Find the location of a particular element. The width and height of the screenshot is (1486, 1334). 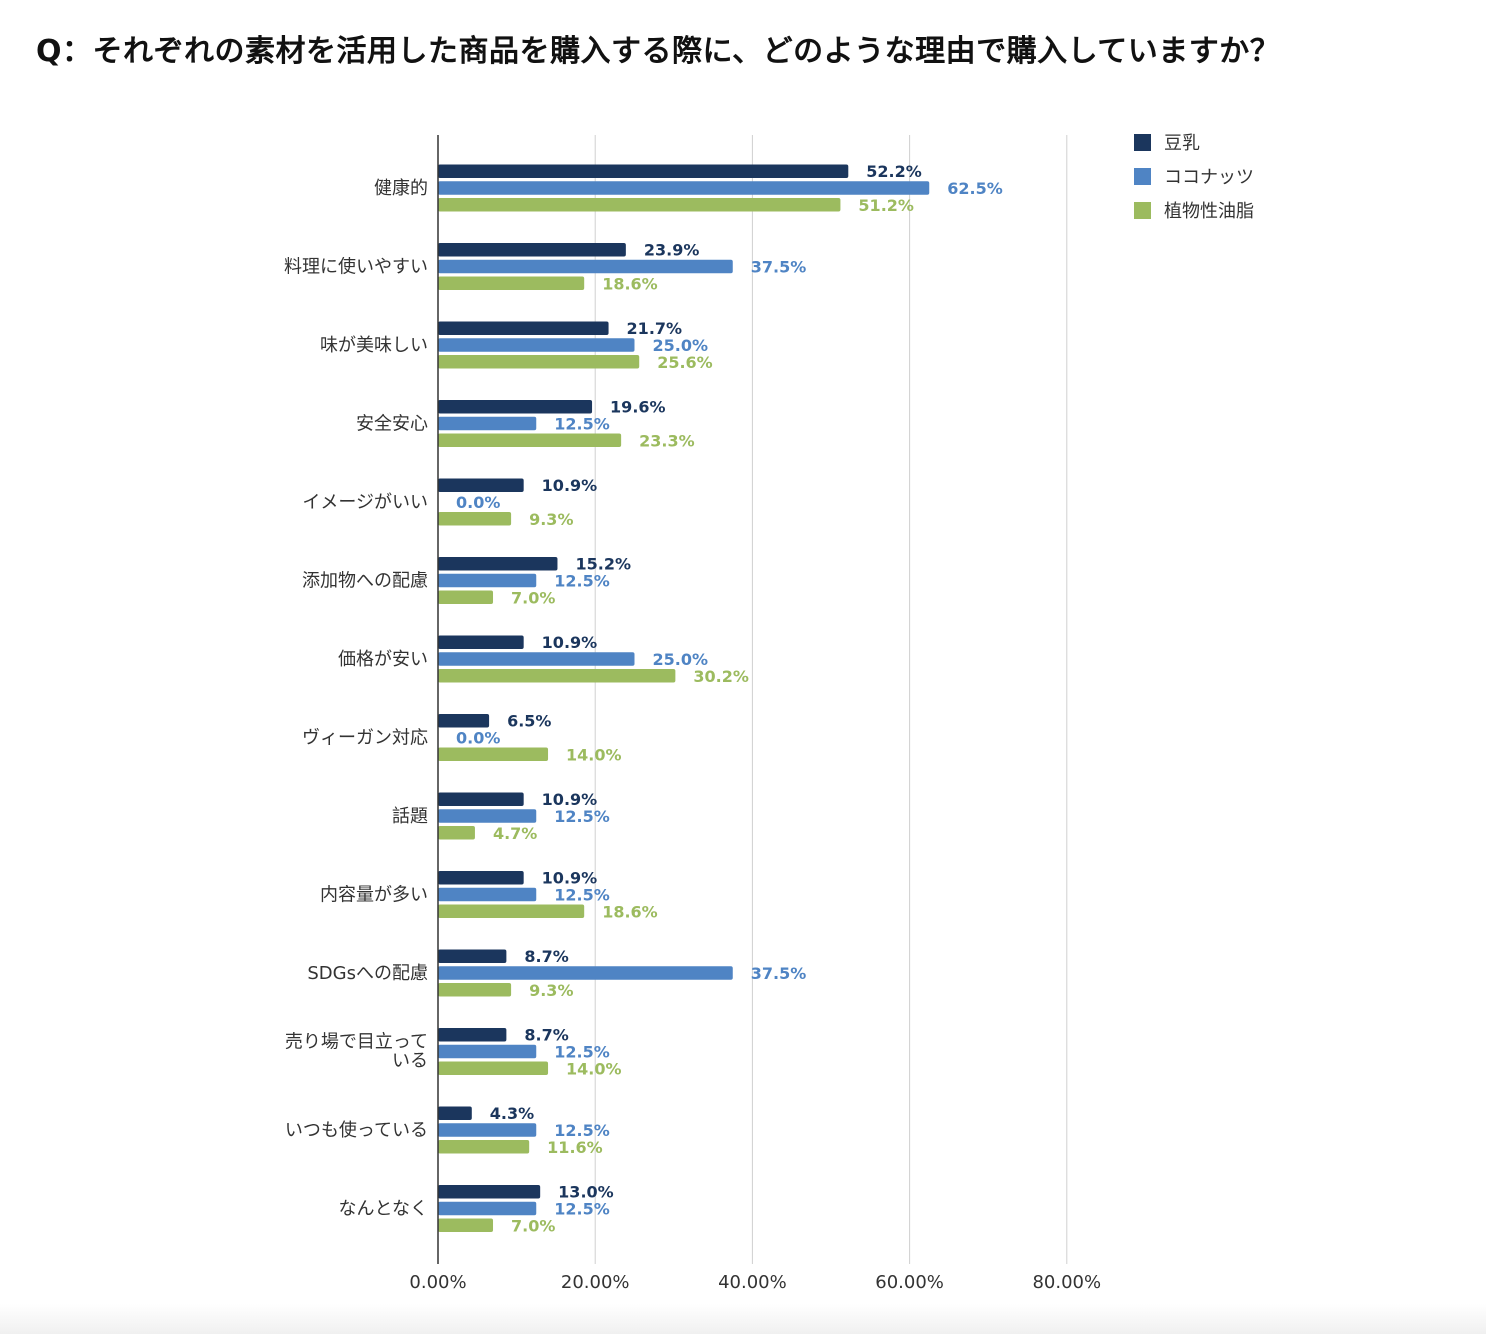

data-label: 15.2% is located at coordinates (603, 564).